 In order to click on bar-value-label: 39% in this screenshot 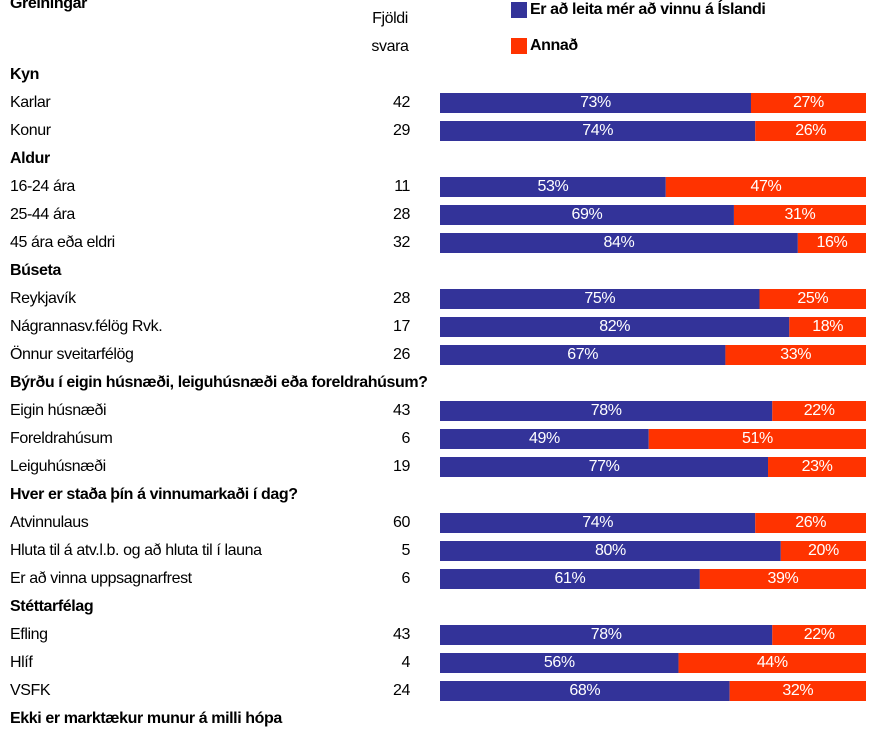, I will do `click(783, 578)`.